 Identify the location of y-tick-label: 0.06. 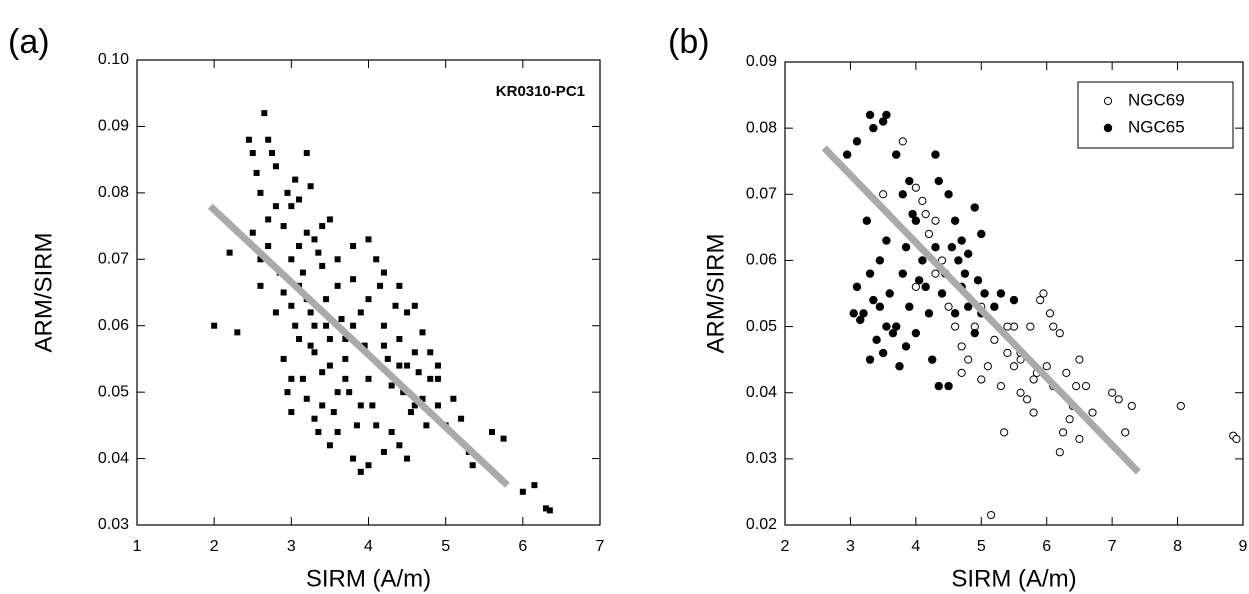
(113, 325).